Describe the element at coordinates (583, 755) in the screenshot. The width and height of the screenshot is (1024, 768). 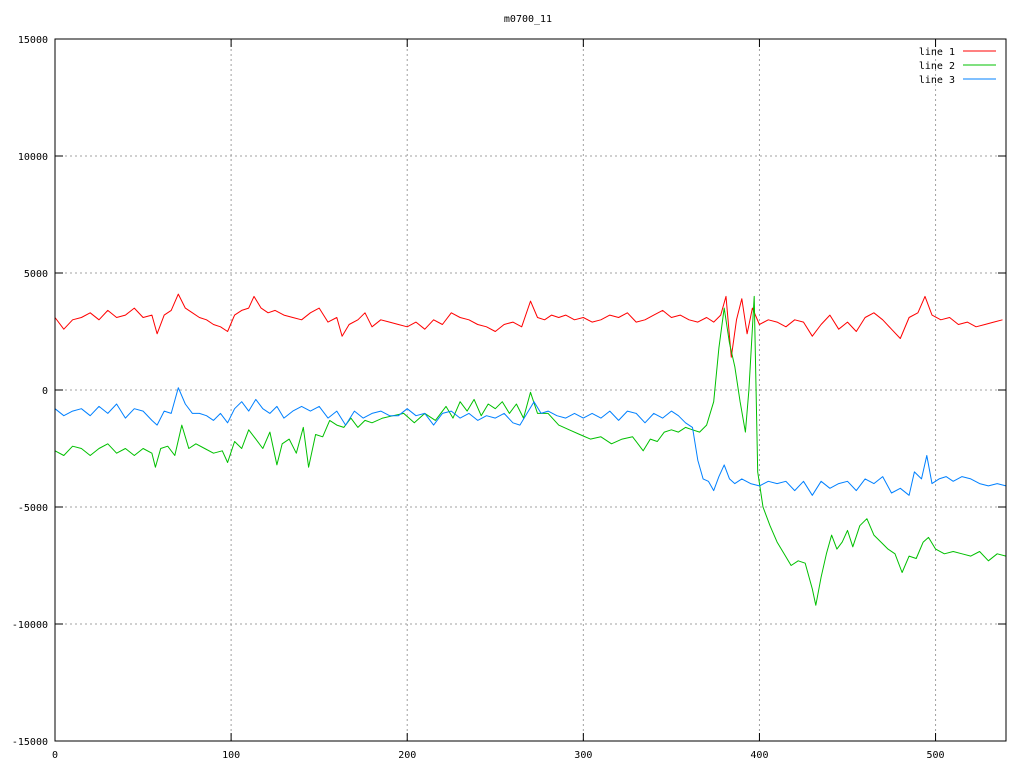
I see `x-tick-label: 300` at that location.